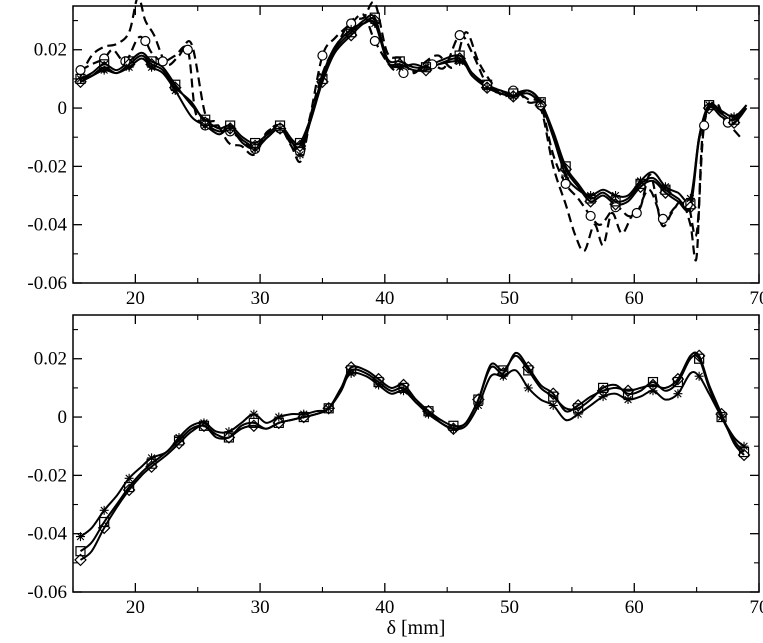 This screenshot has height=643, width=763. I want to click on bottom-x-tick-label: 20, so click(135, 607).